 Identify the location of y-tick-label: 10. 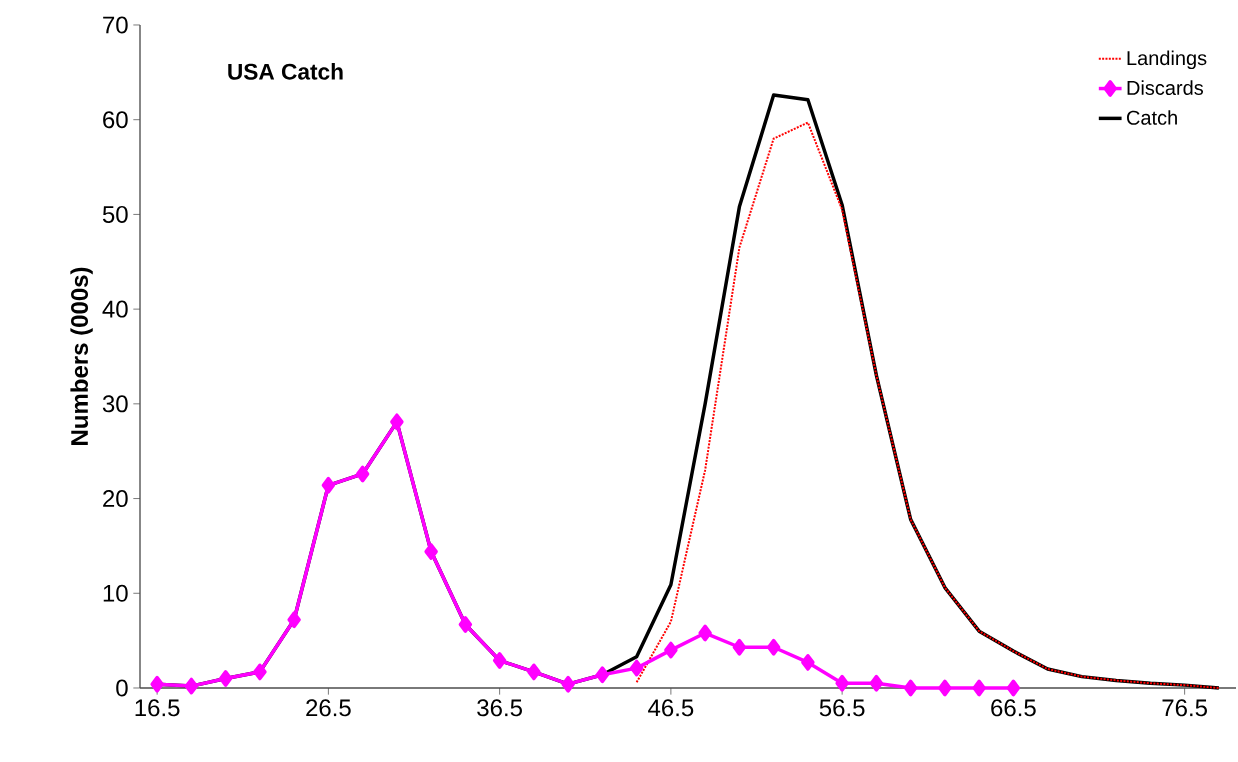
(115, 593).